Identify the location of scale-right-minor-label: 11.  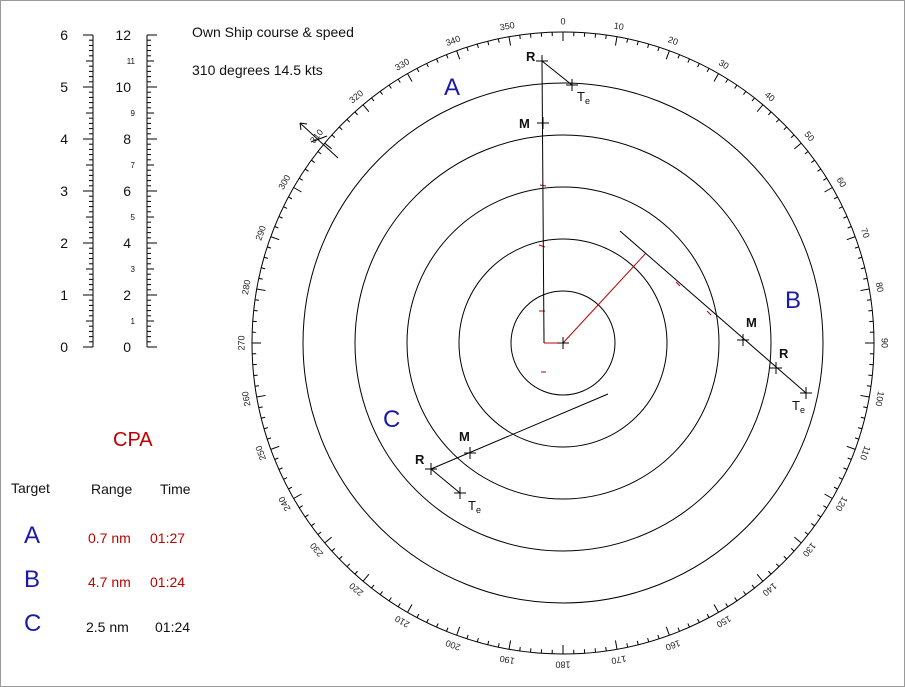
(131, 61).